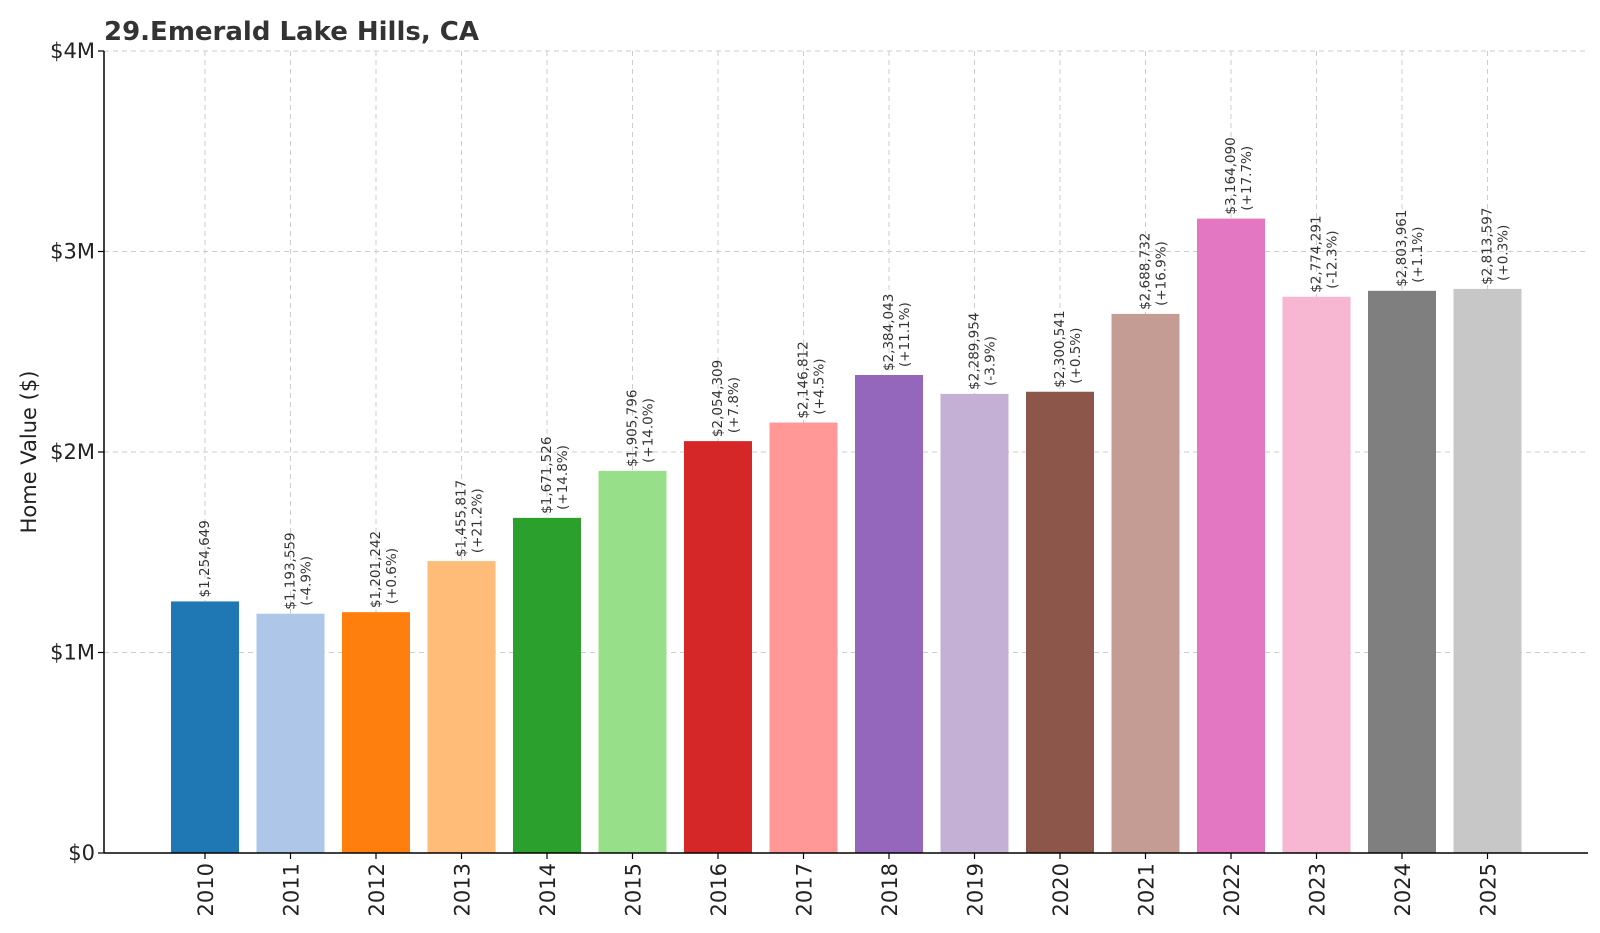  Describe the element at coordinates (975, 351) in the screenshot. I see `value-label: $2,289,954` at that location.